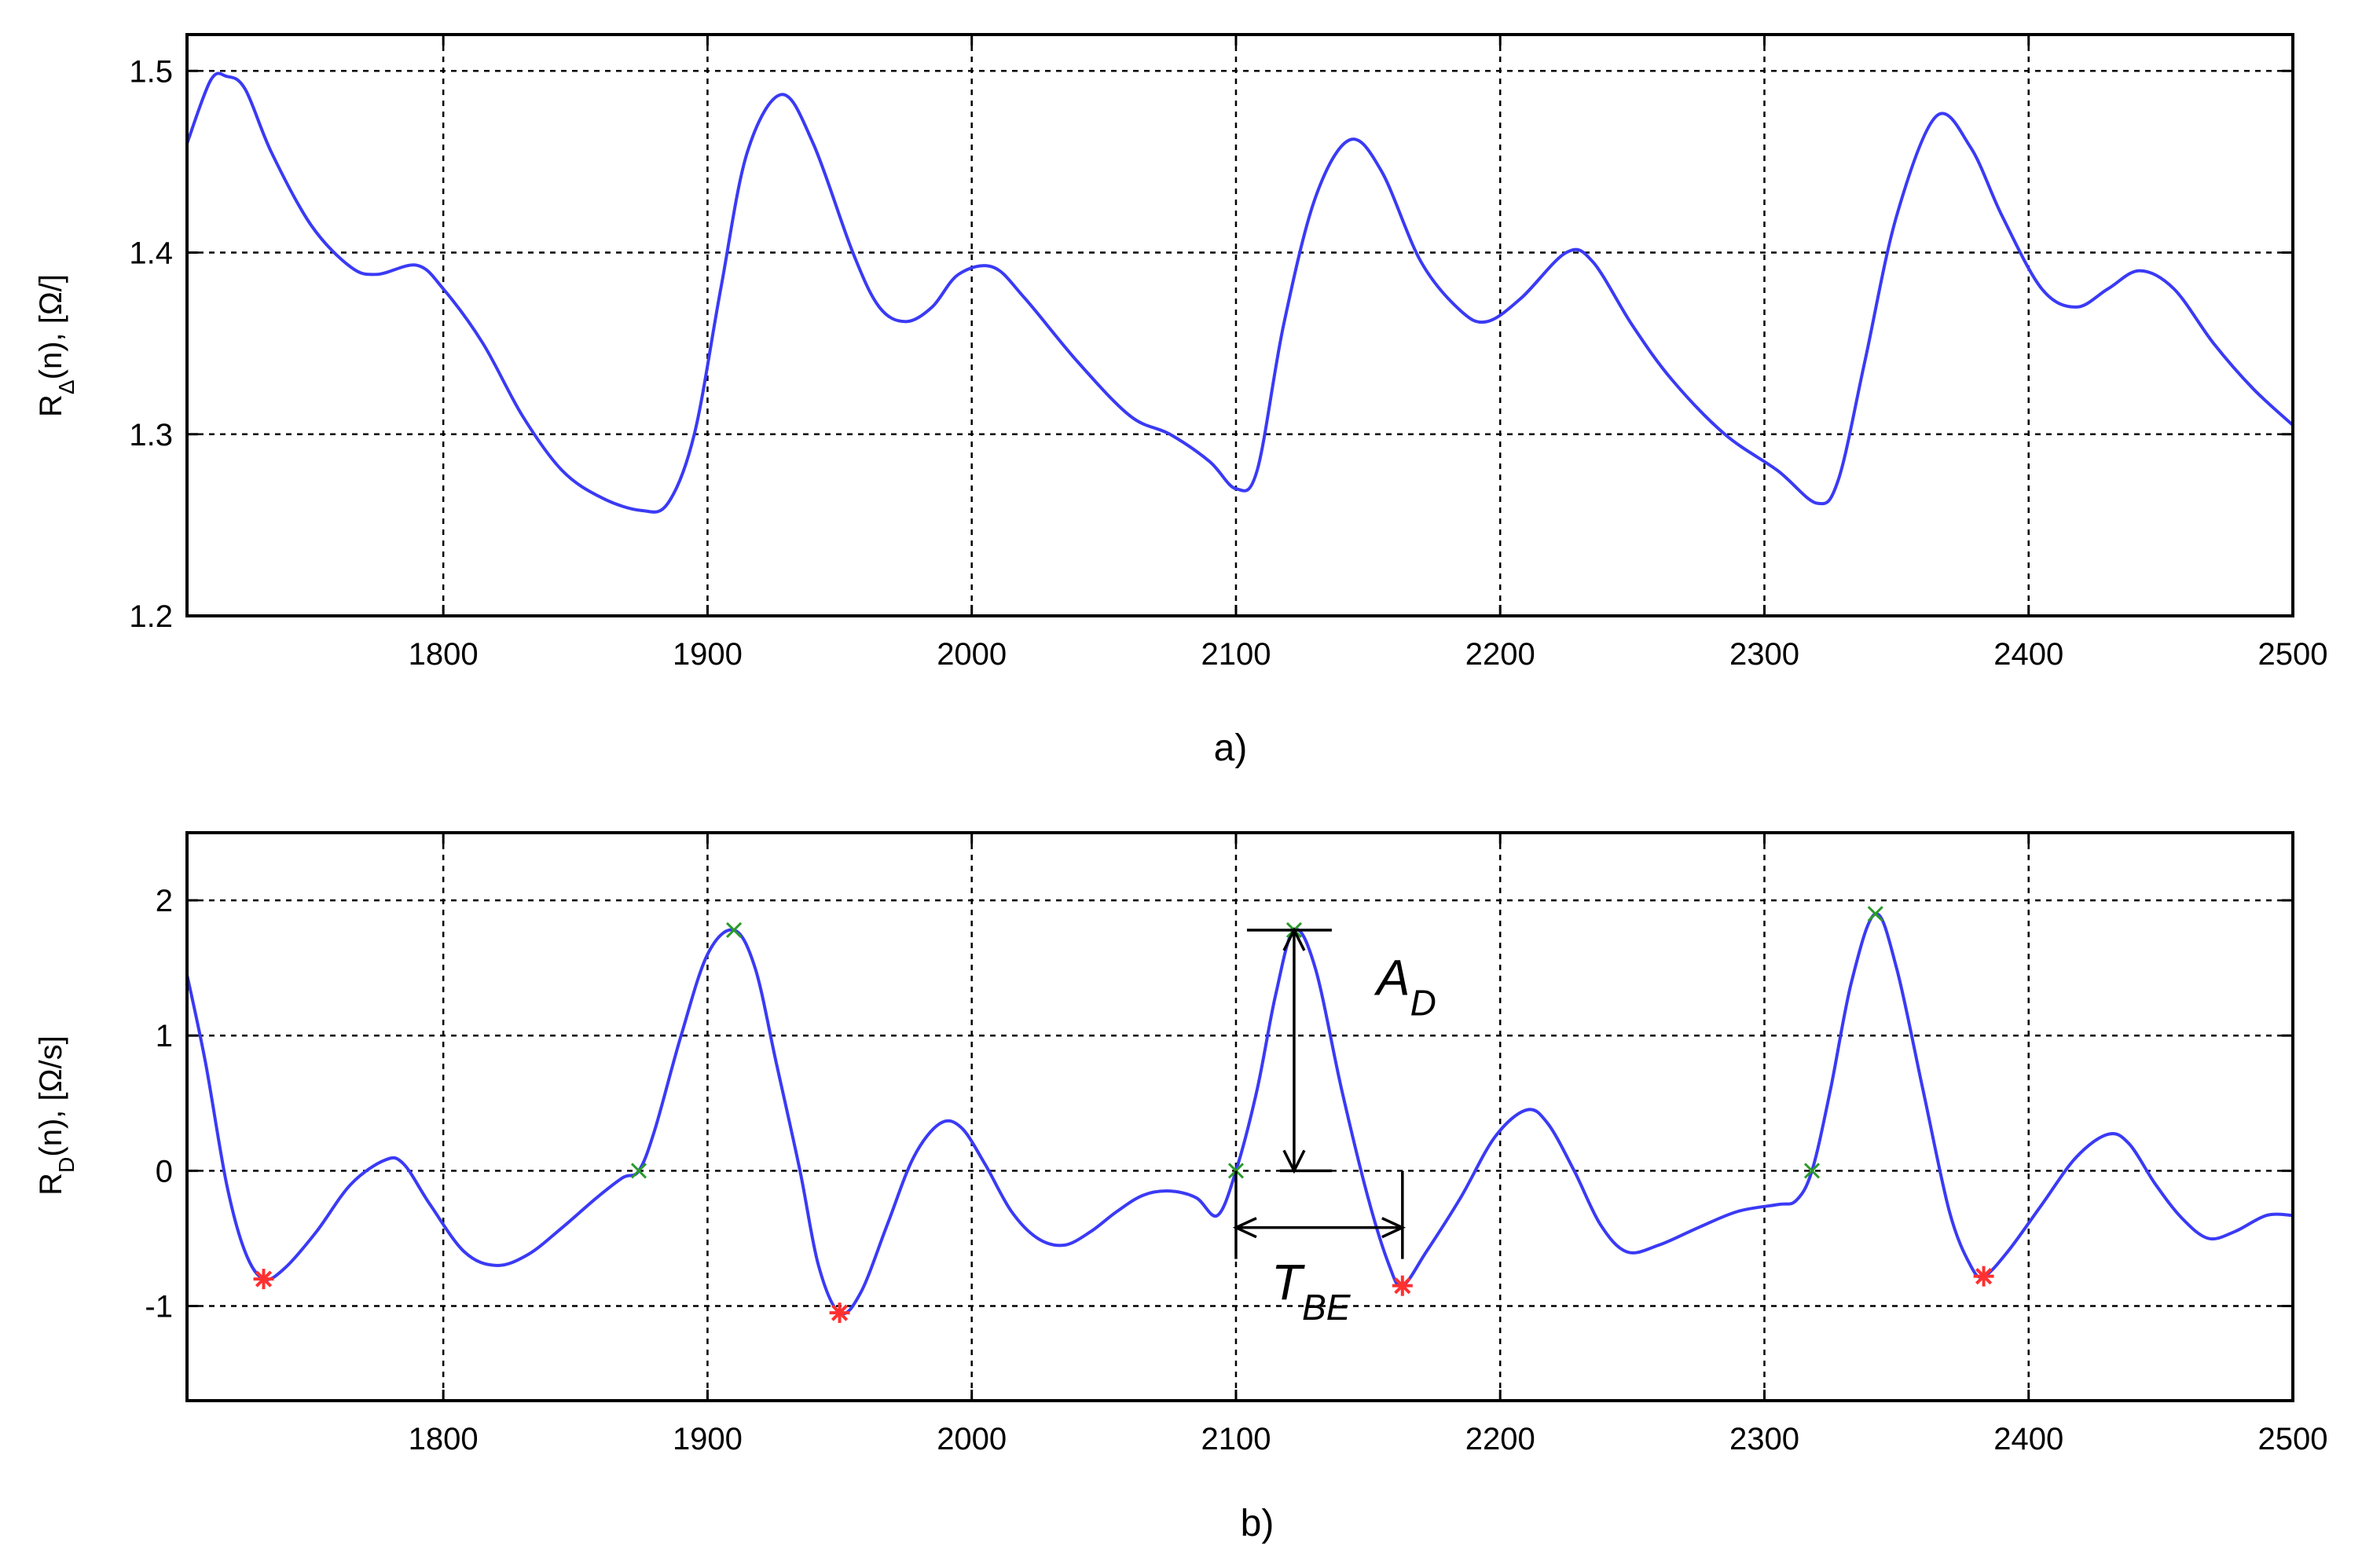 Image resolution: width=2373 pixels, height=1568 pixels. What do you see at coordinates (151, 344) in the screenshot?
I see `panel-a-y-tick-labels: 1.2 1.3 1.4 1.5` at bounding box center [151, 344].